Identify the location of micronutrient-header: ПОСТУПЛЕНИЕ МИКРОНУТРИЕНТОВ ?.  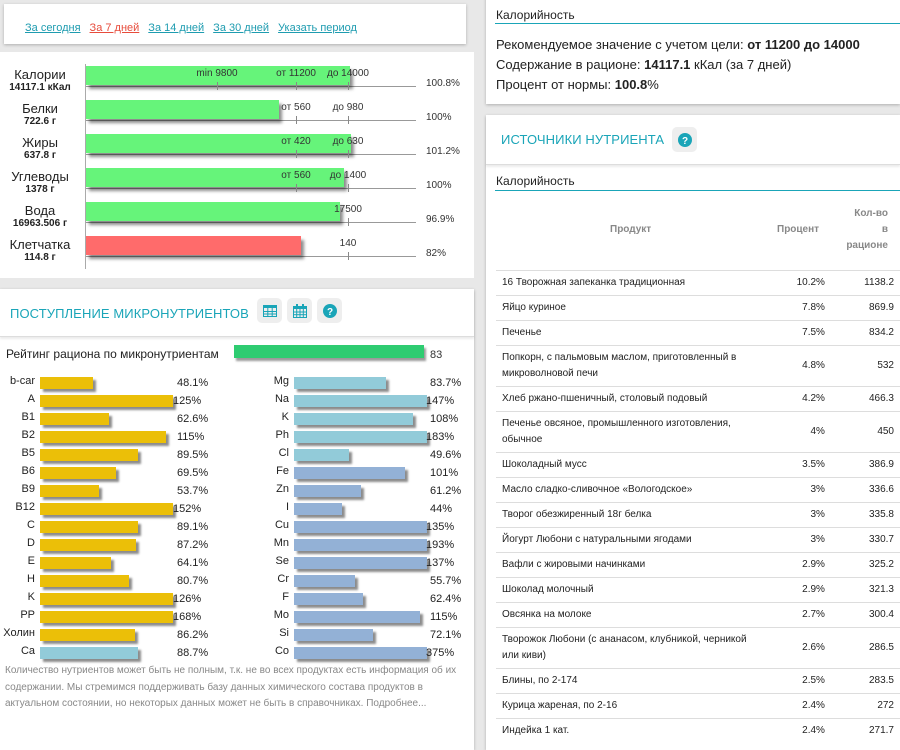
(237, 313).